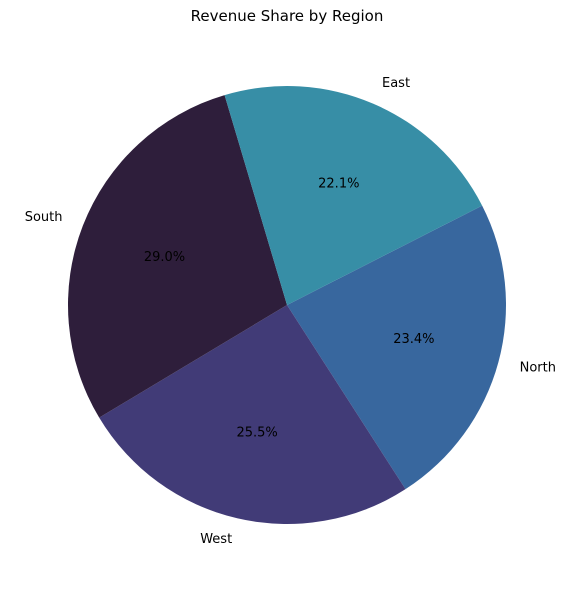 This screenshot has width=571, height=590. I want to click on slice-label-east: East, so click(396, 83).